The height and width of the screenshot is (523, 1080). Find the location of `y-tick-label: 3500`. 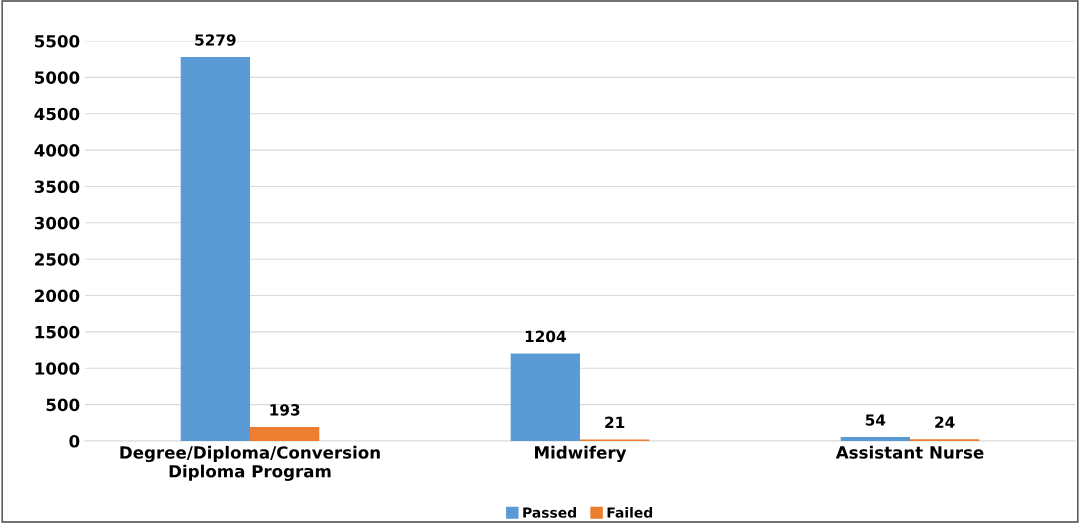

y-tick-label: 3500 is located at coordinates (57, 187).